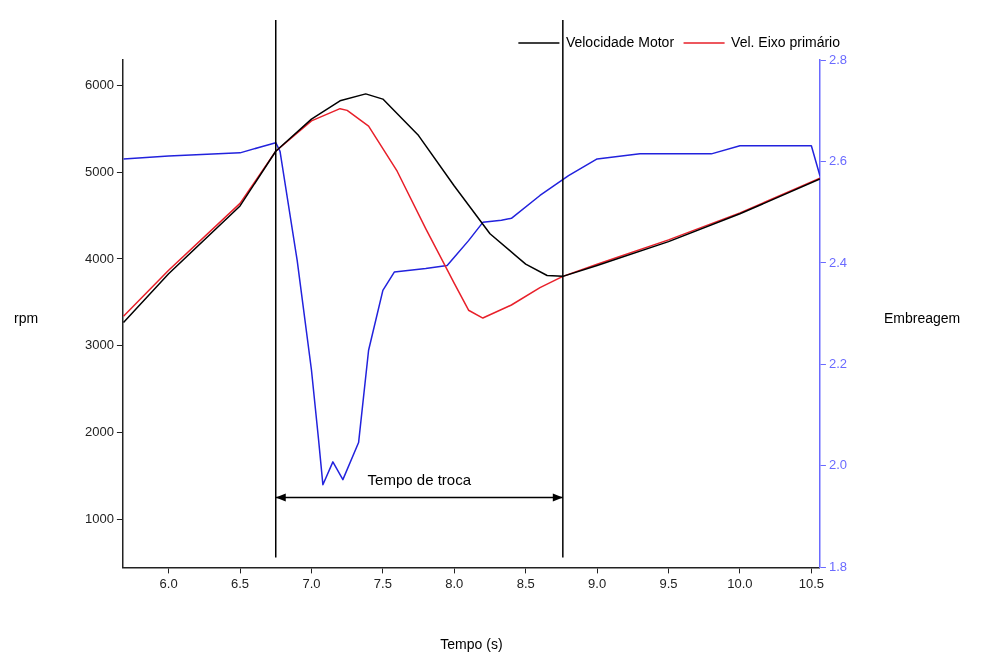 Image resolution: width=1002 pixels, height=659 pixels. What do you see at coordinates (838, 59) in the screenshot?
I see `y2-tick-label: 2.8` at bounding box center [838, 59].